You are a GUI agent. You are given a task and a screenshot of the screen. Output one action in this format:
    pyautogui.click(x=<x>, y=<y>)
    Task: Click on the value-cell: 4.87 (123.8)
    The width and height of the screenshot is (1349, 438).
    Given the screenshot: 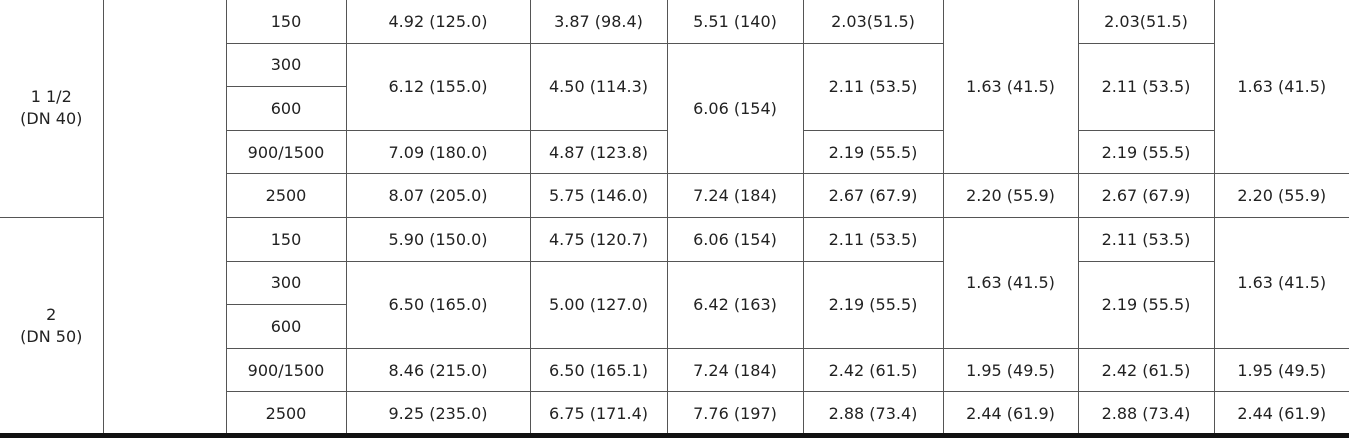 What is the action you would take?
    pyautogui.click(x=598, y=152)
    